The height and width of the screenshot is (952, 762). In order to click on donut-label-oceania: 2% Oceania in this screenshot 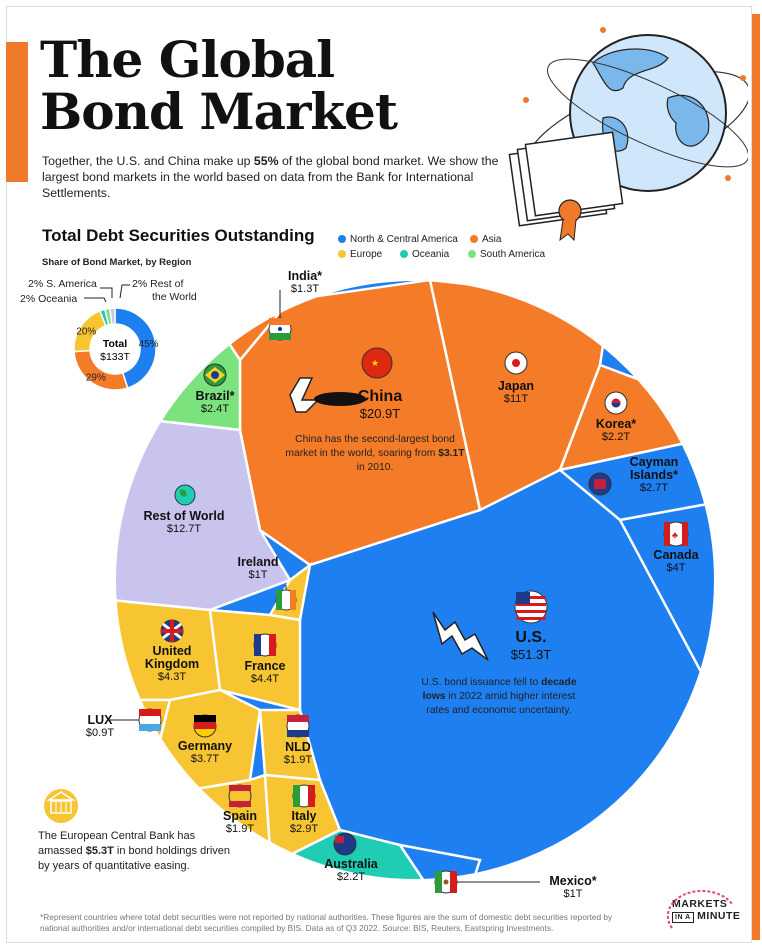, I will do `click(49, 299)`.